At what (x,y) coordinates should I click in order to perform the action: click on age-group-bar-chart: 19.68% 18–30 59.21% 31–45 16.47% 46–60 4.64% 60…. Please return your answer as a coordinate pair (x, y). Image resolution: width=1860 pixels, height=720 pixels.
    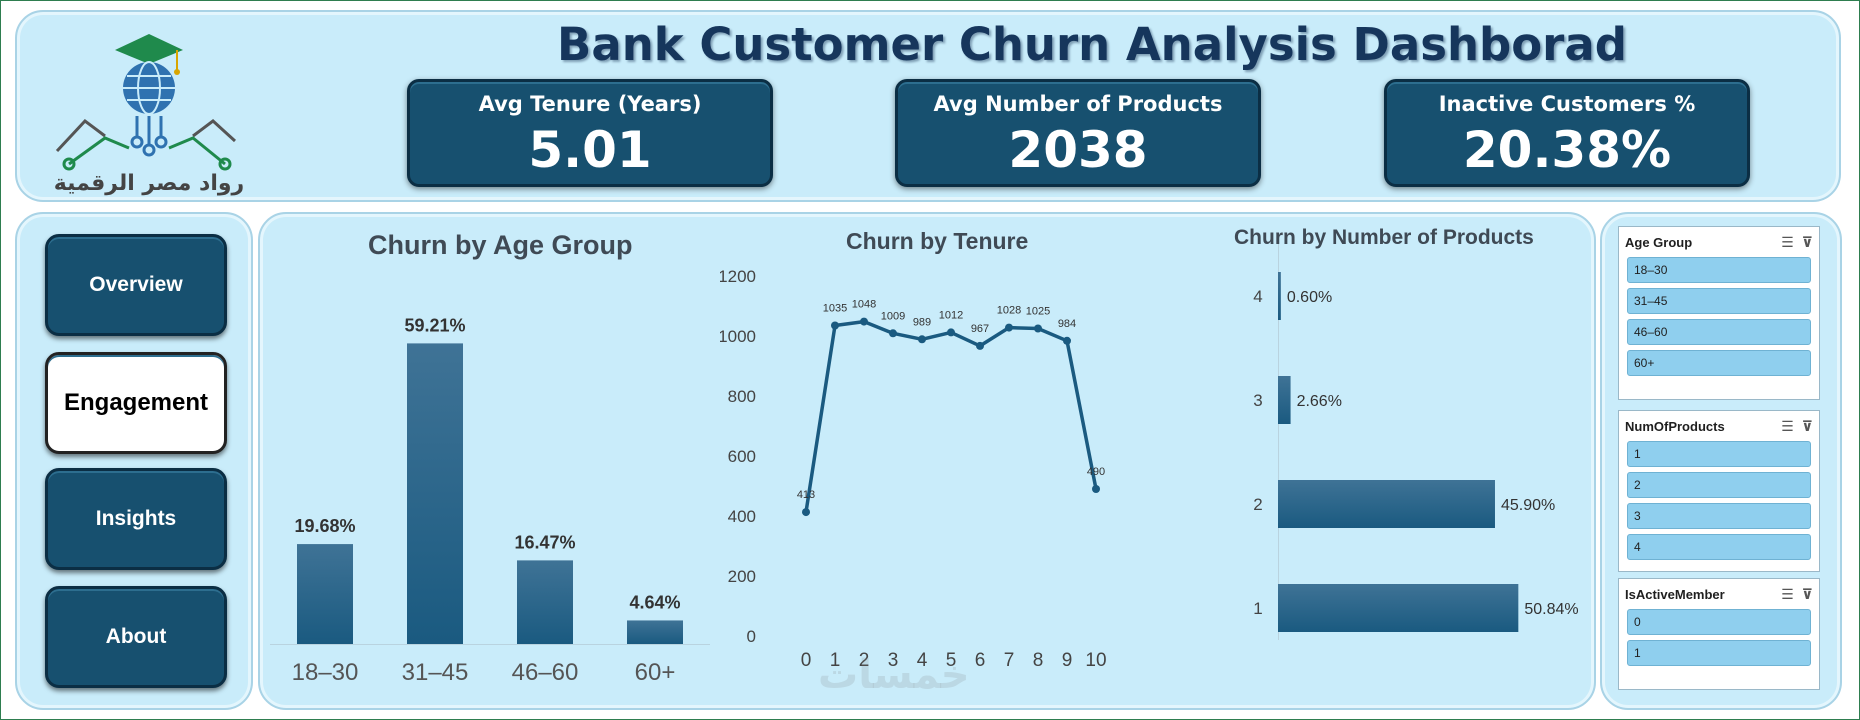
    Looking at the image, I should click on (490, 500).